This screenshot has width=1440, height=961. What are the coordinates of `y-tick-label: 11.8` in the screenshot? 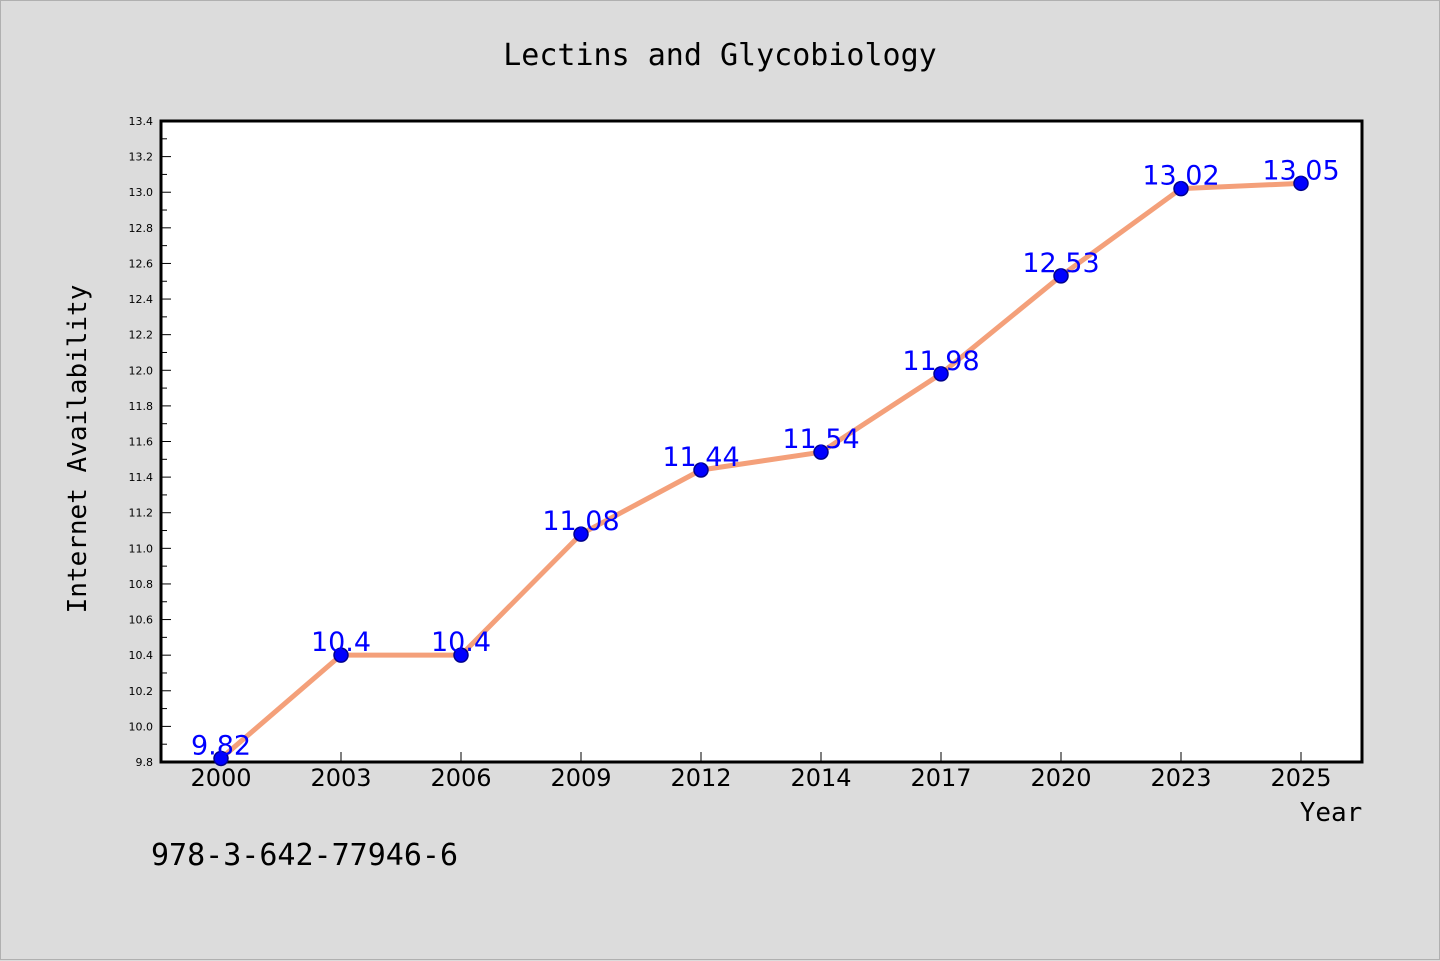 It's located at (141, 406).